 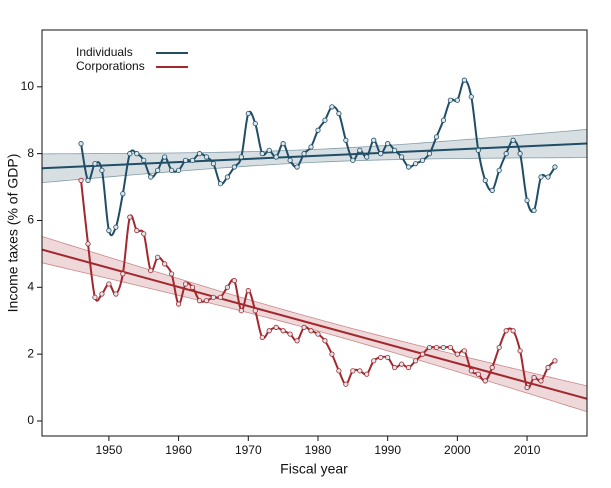 I want to click on y-tick-label: 6, so click(x=30, y=220).